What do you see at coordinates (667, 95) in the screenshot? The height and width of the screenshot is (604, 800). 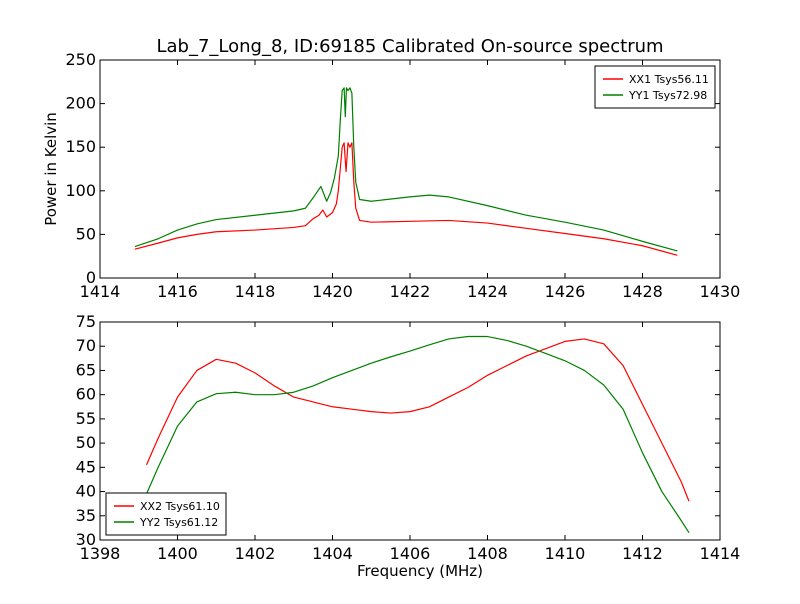 I see `legend-label-1-2: YY1 Tsys72.98` at bounding box center [667, 95].